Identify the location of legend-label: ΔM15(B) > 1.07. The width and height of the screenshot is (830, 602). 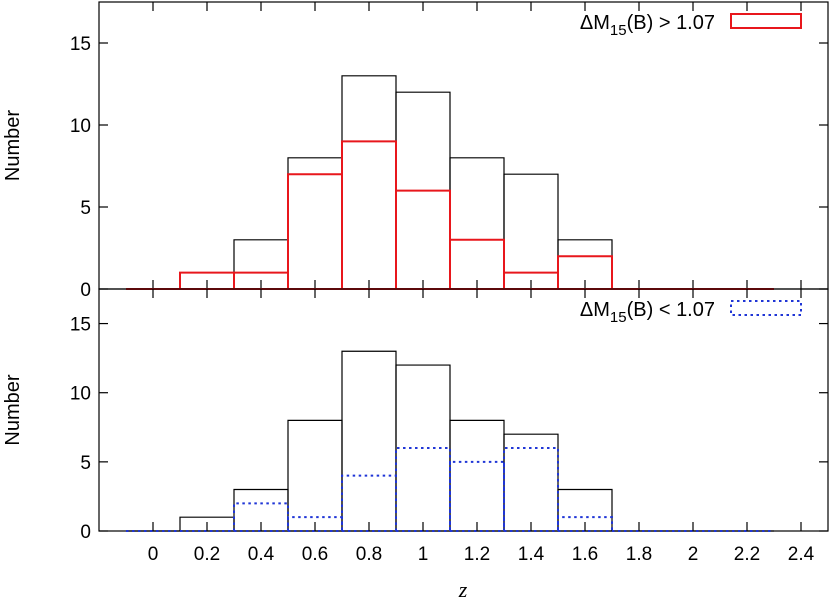
(647, 25).